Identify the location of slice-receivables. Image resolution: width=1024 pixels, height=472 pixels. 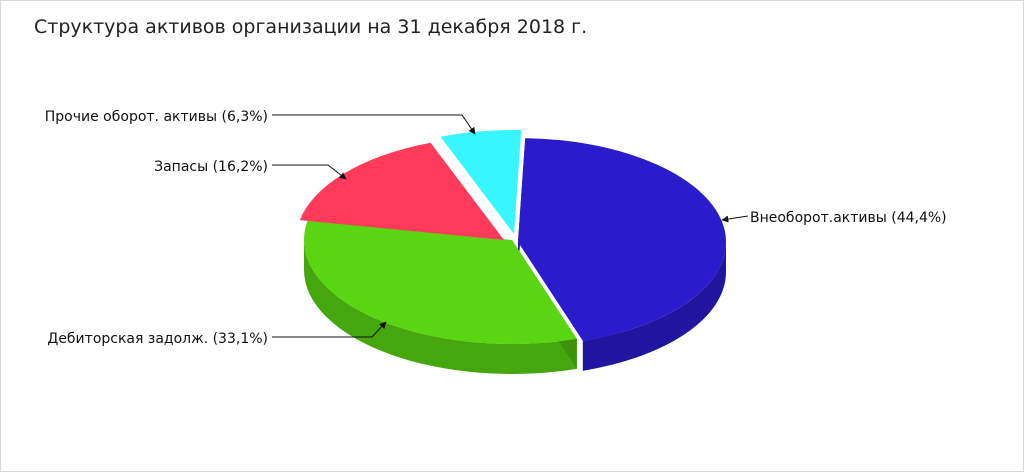
(440, 282).